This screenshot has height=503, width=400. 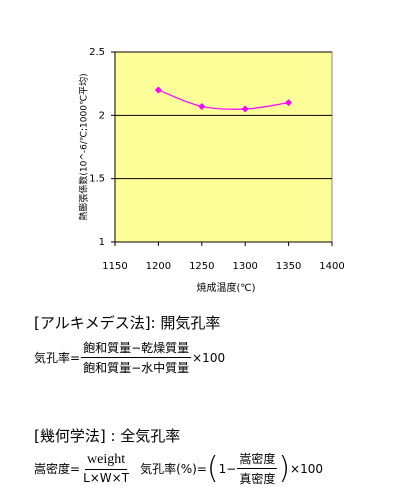 What do you see at coordinates (136, 368) in the screenshot?
I see `denominator: 飽和質量−水中質量` at bounding box center [136, 368].